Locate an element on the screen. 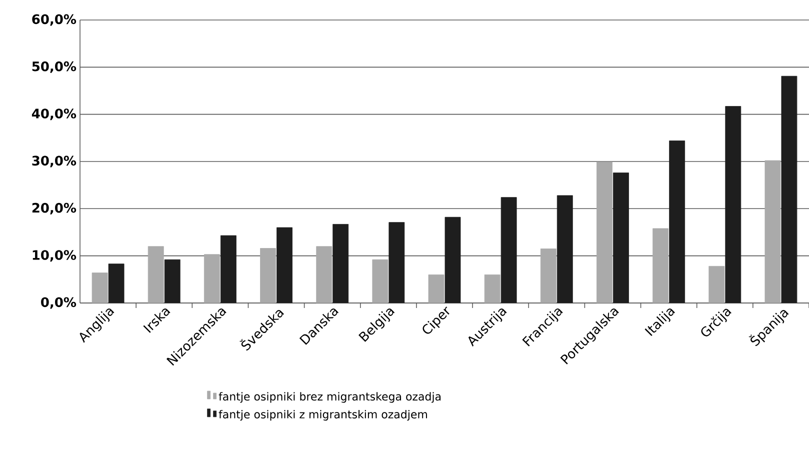 Image resolution: width=809 pixels, height=466 pixels. y-tick-label: 50,0% is located at coordinates (54, 67).